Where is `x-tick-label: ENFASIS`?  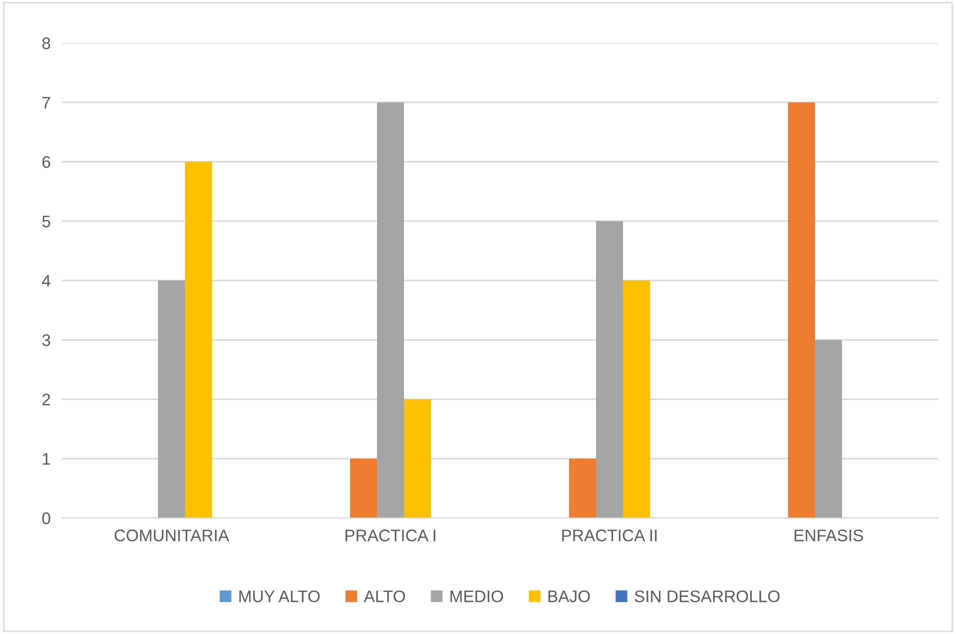 x-tick-label: ENFASIS is located at coordinates (828, 536).